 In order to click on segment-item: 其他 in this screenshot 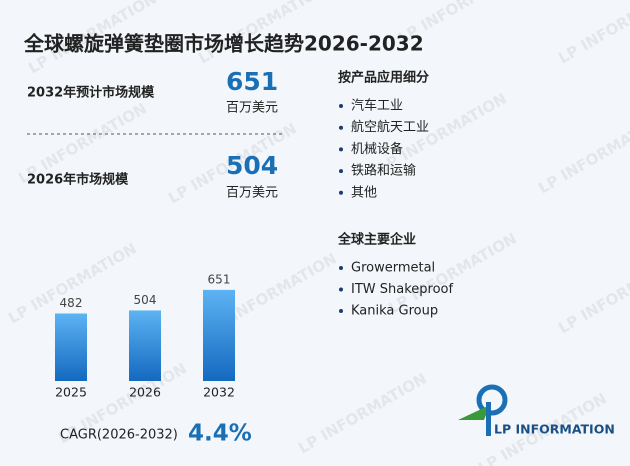, I will do `click(364, 192)`.